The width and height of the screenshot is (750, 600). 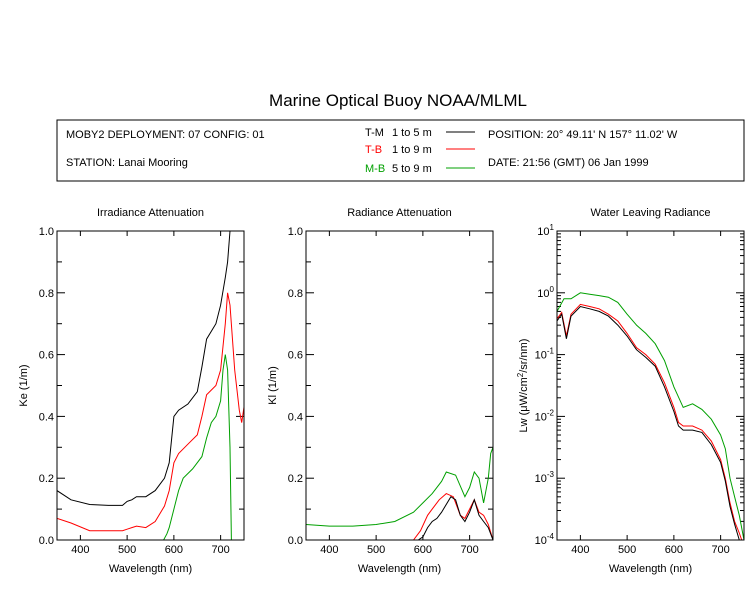 I want to click on irradiance-plot-frame, so click(x=150, y=385).